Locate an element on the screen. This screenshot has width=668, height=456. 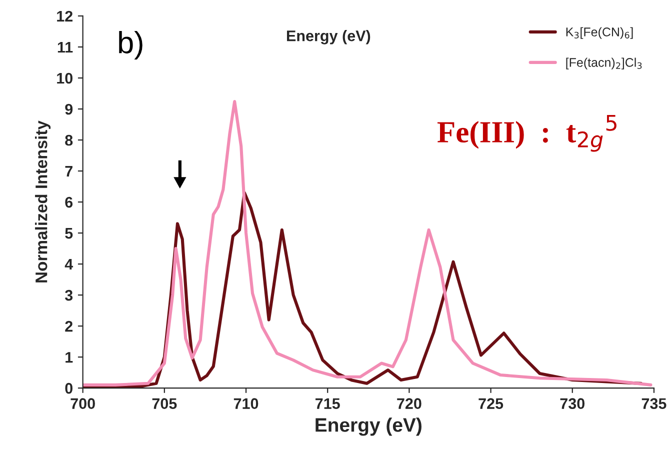
x-tick-label: 715 is located at coordinates (328, 403).